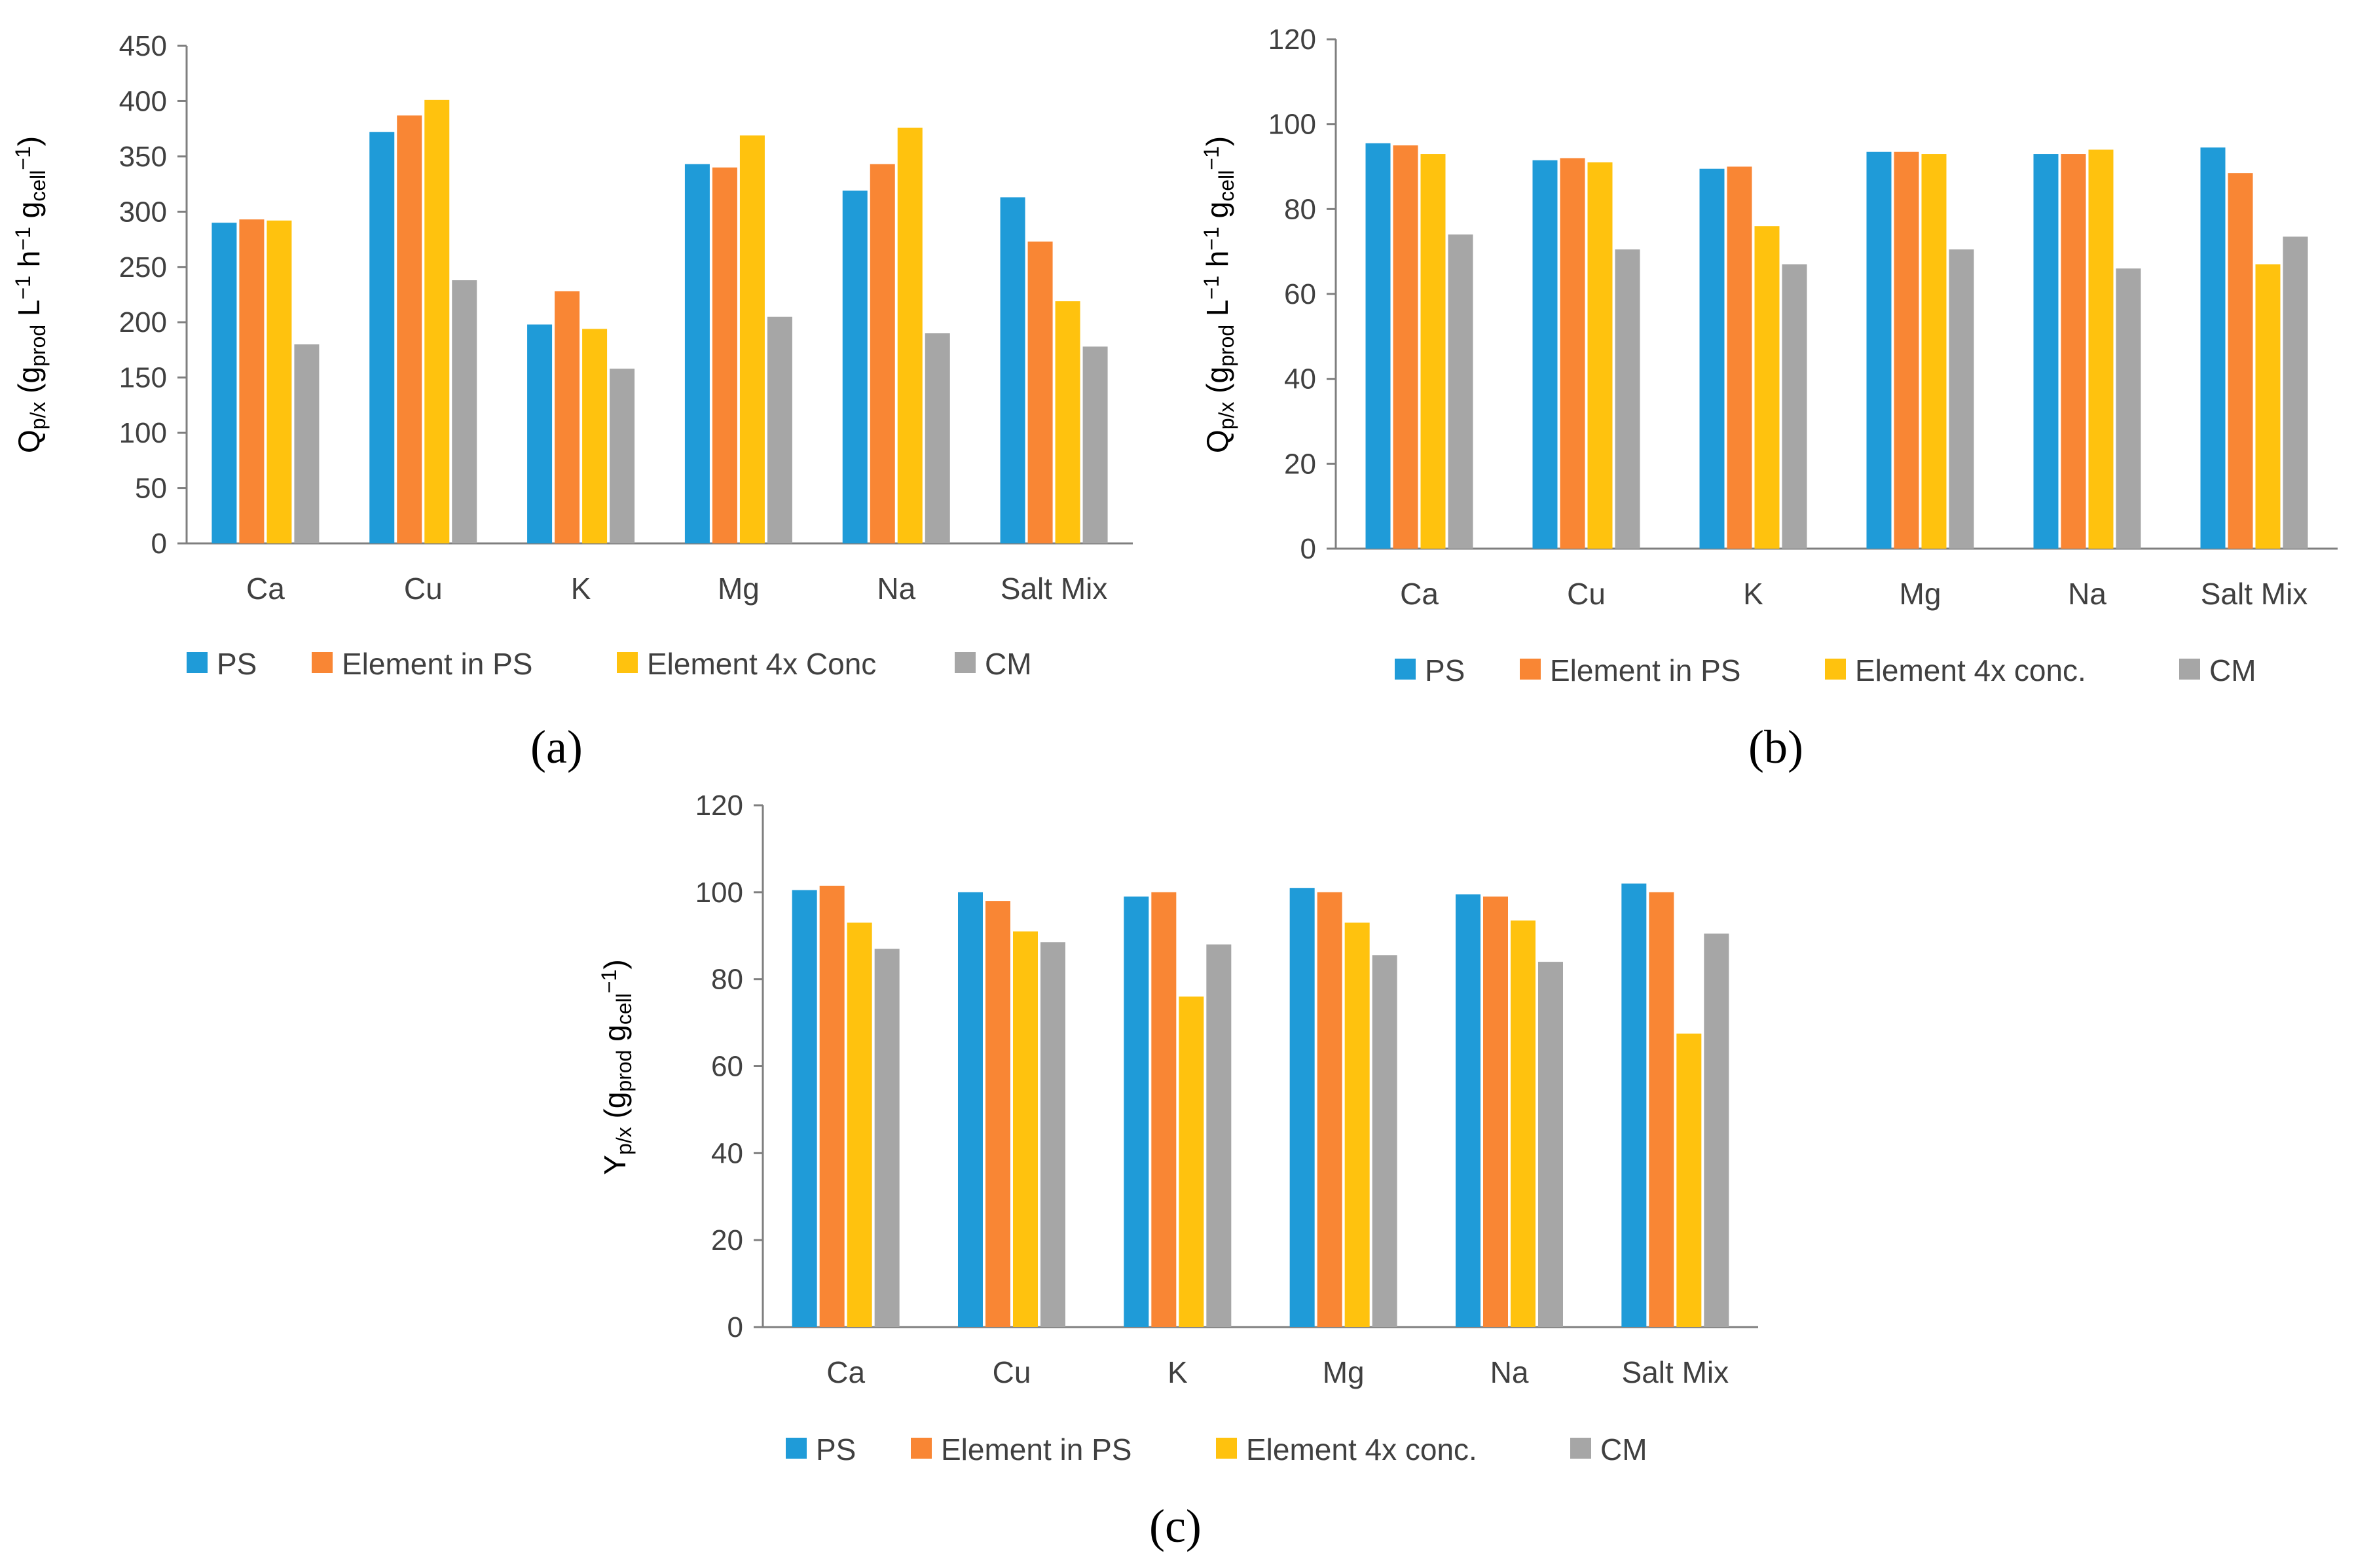 The image size is (2354, 1568). What do you see at coordinates (1689, 1180) in the screenshot?
I see `bar-salt-mix-element-4x-conc-` at bounding box center [1689, 1180].